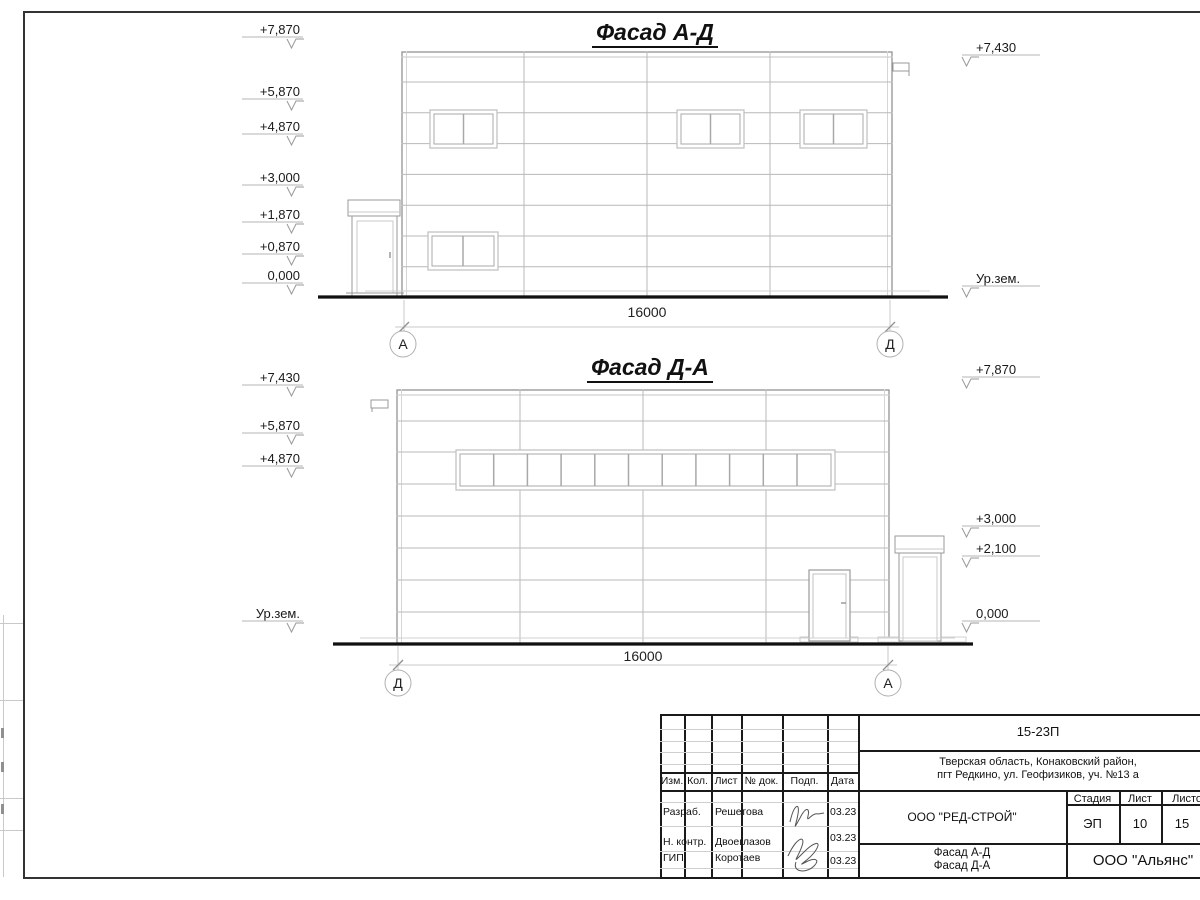 This screenshot has height=900, width=1200. What do you see at coordinates (743, 842) in the screenshot?
I see `tb-name: Двоеглазов` at bounding box center [743, 842].